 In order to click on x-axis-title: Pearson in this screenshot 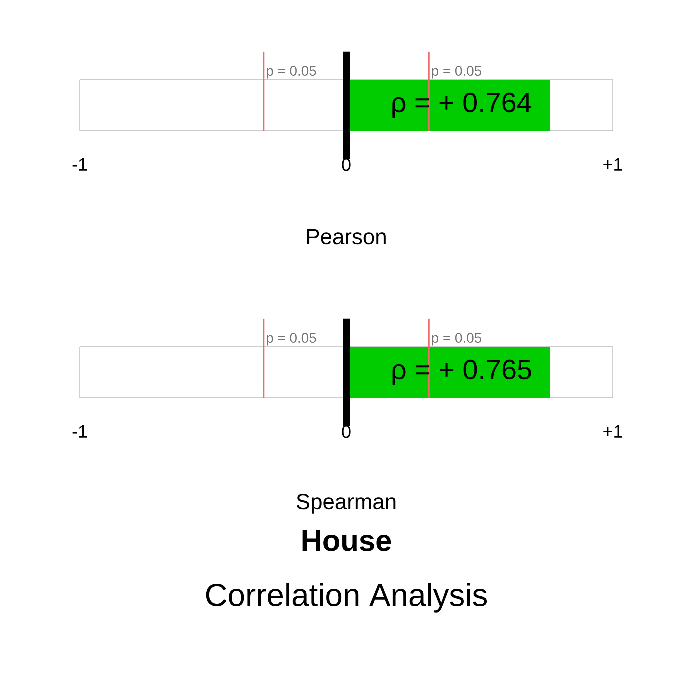, I will do `click(346, 237)`.